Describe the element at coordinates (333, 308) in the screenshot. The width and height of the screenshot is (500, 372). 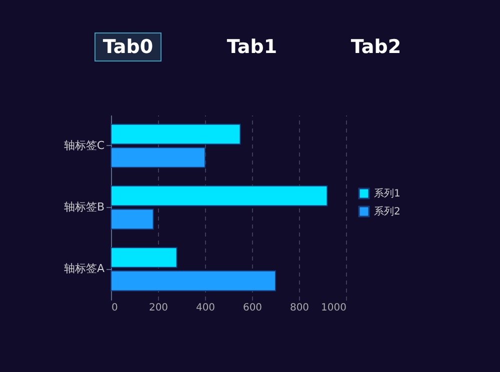
I see `x-tick-label: 1000` at that location.